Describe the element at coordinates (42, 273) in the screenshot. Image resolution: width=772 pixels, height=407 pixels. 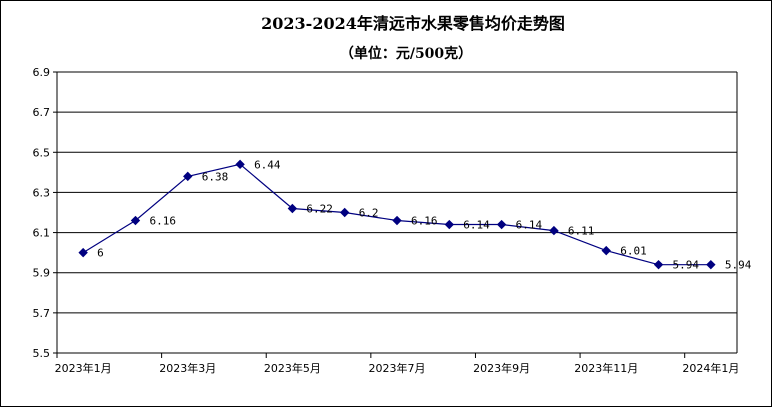
I see `y-tick-label: 5.9` at that location.